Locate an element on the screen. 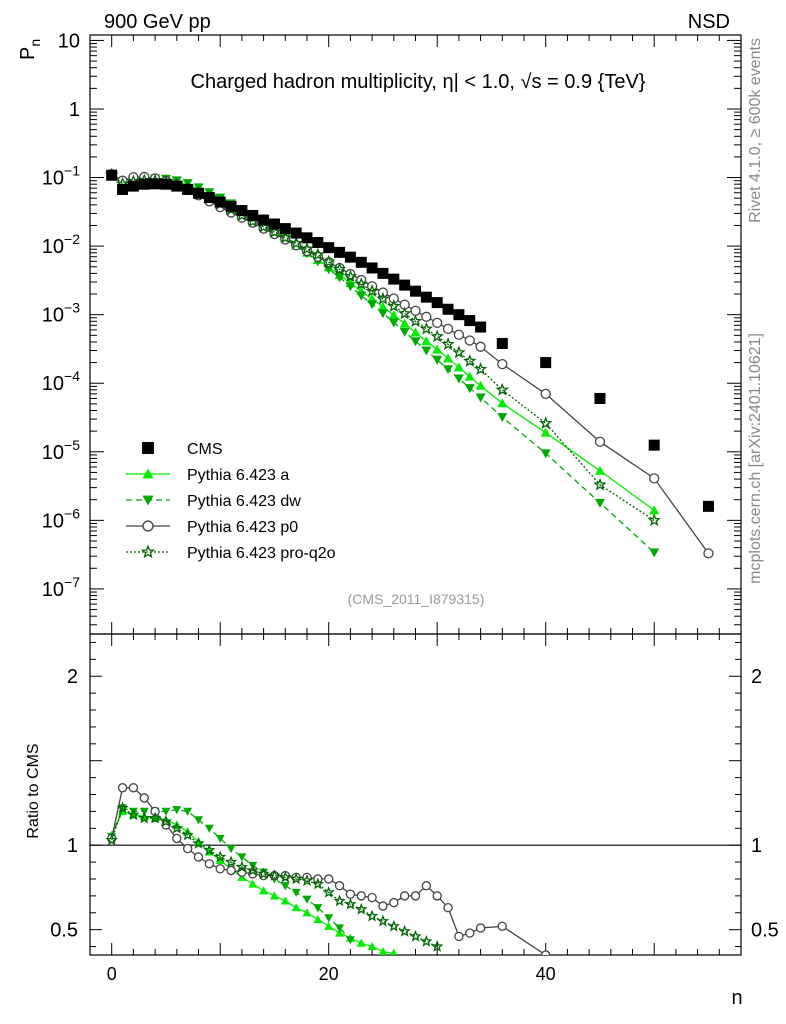 Image resolution: width=786 pixels, height=1024 pixels. x-tick-label: 40 is located at coordinates (546, 974).